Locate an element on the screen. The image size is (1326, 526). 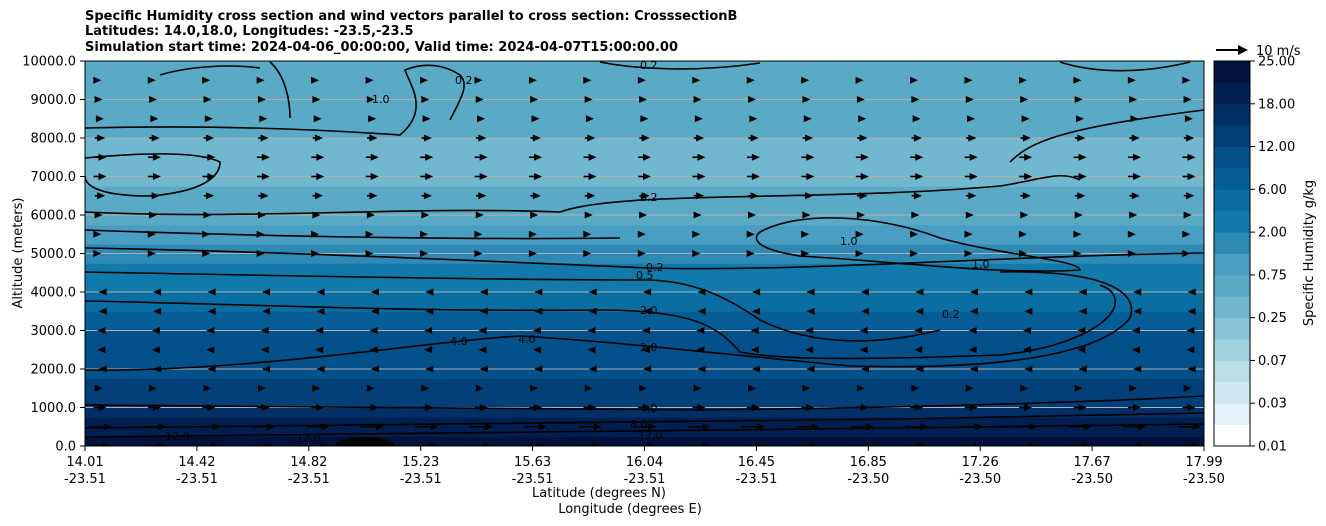
colorbar-label: Specific Humidity g/kg is located at coordinates (1309, 253).